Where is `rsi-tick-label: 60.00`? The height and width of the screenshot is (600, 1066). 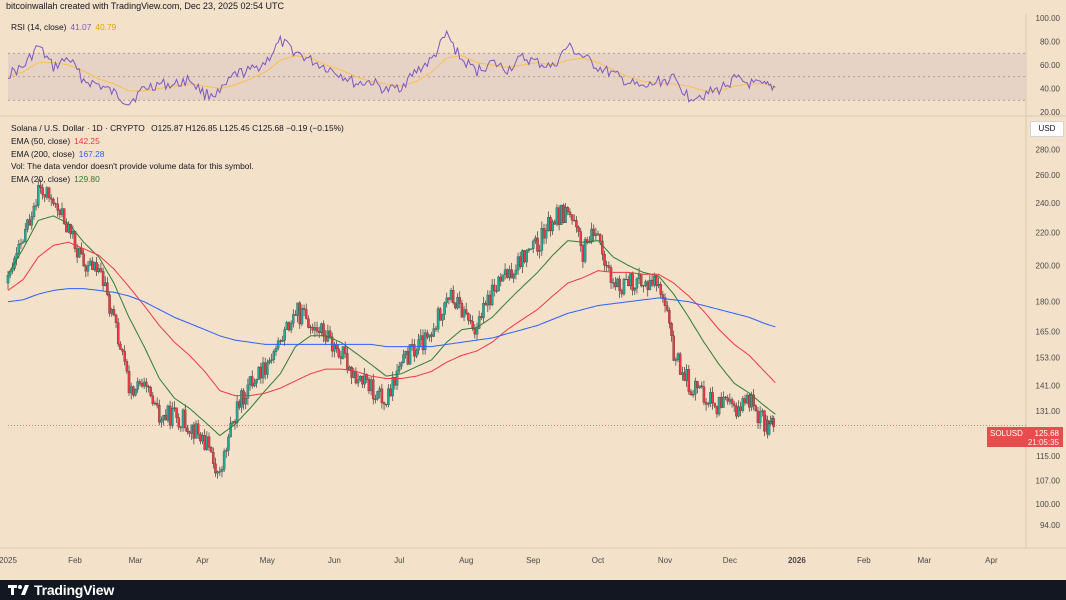 rsi-tick-label: 60.00 is located at coordinates (1050, 65).